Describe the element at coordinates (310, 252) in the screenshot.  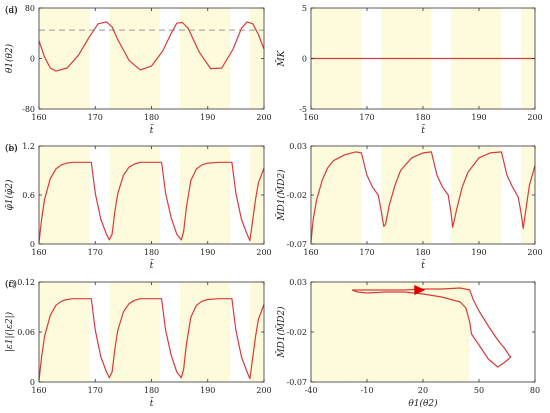
I see `x-tick-label-e-0: 160` at that location.